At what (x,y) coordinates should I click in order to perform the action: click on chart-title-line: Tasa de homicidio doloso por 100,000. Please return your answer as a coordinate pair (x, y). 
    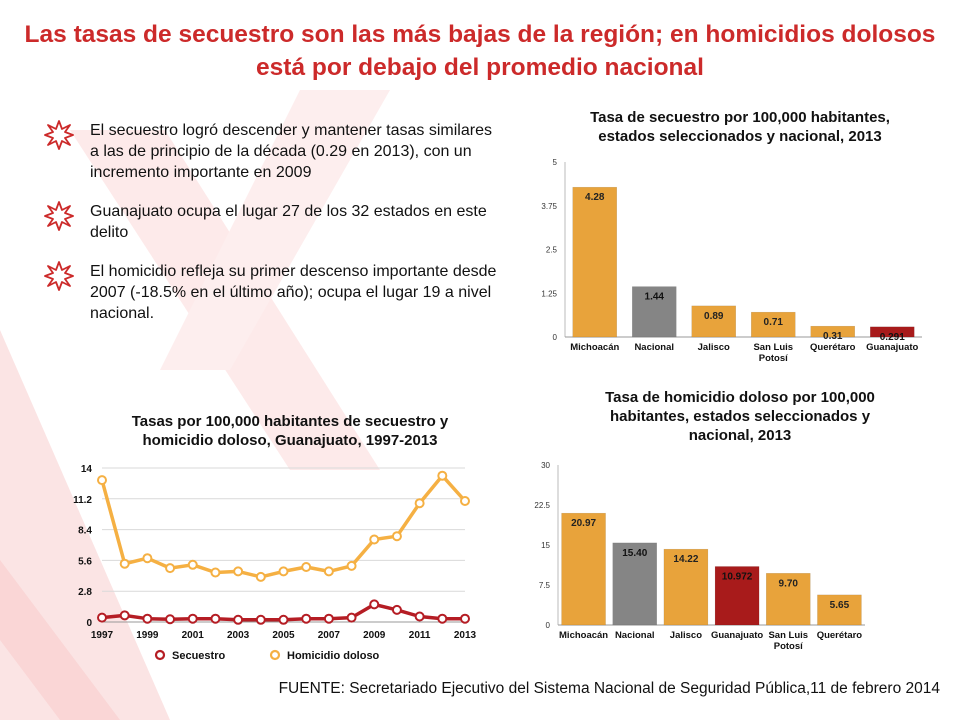
    Looking at the image, I should click on (740, 397).